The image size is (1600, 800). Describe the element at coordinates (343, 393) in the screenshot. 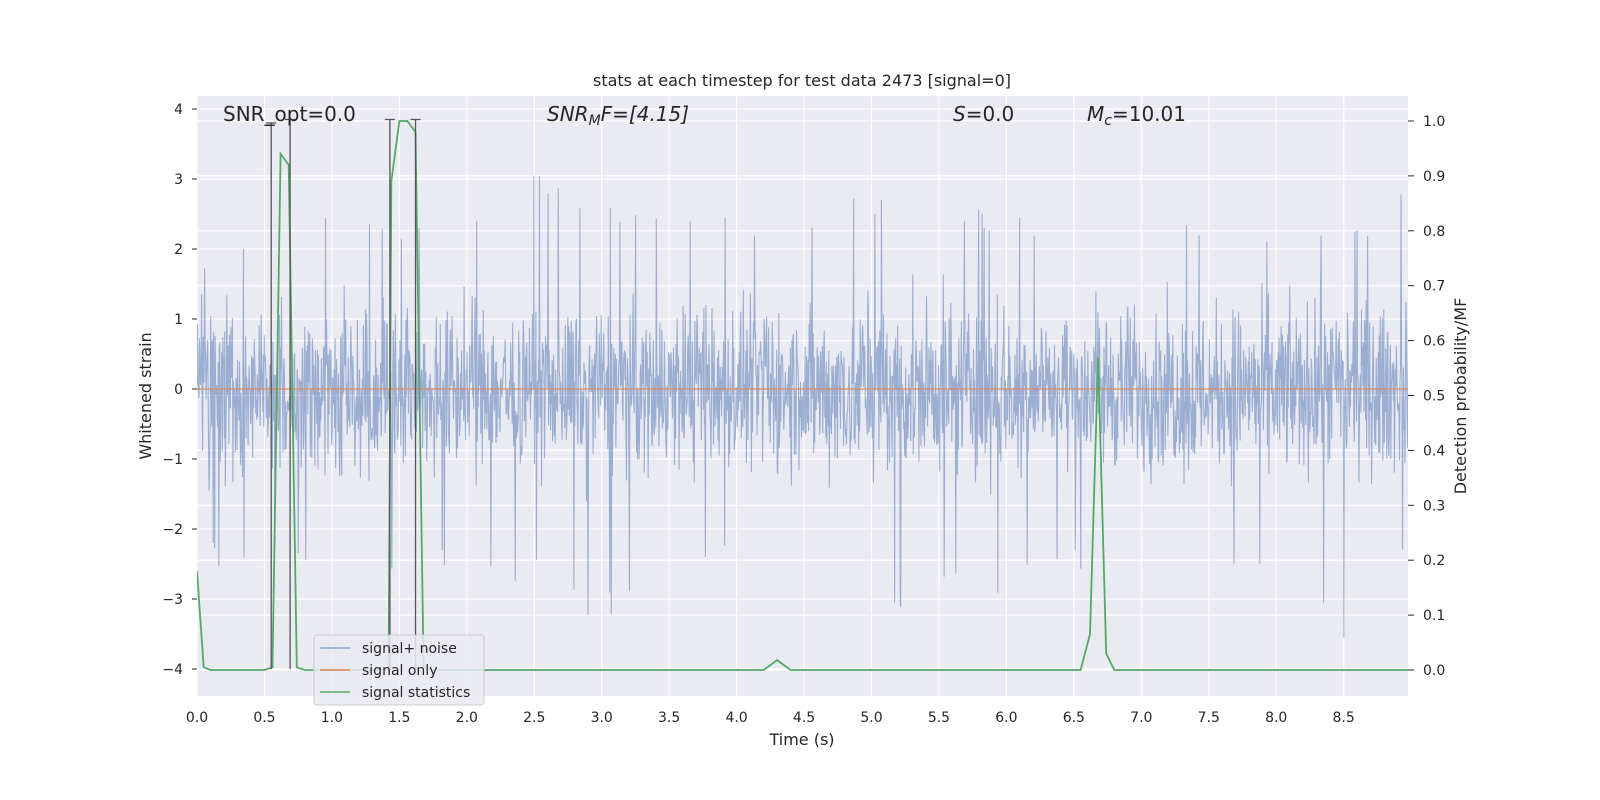

I see `markers` at that location.